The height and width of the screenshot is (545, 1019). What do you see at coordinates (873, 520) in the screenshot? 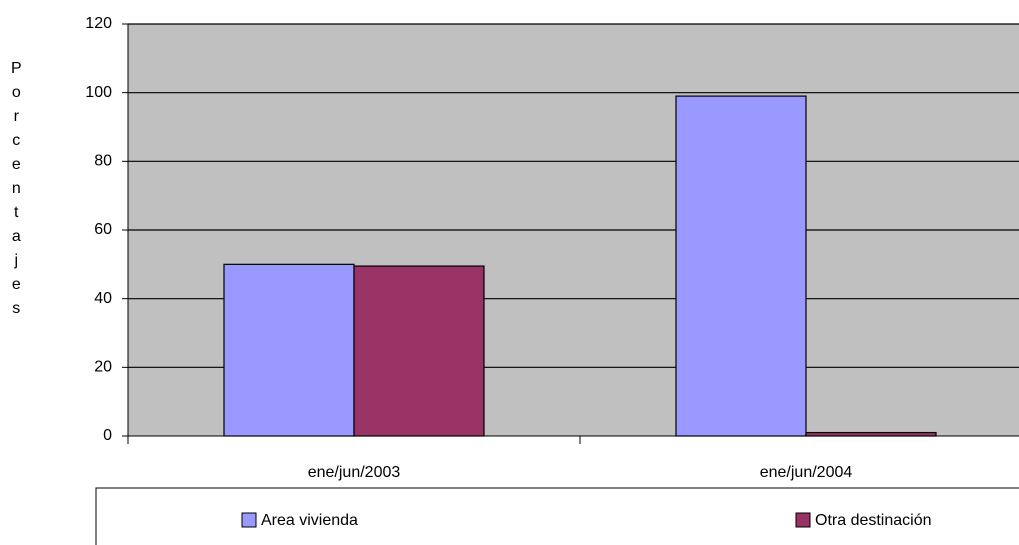
I see `legend-label: Otra destinación` at bounding box center [873, 520].